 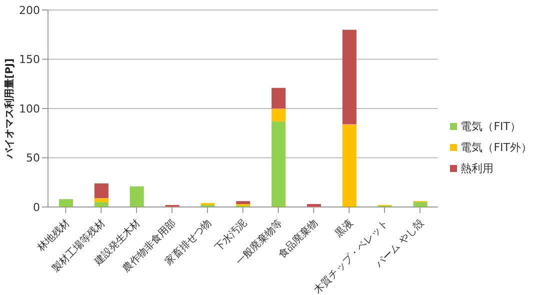 I want to click on y-tick-label: 100, so click(x=29, y=109).